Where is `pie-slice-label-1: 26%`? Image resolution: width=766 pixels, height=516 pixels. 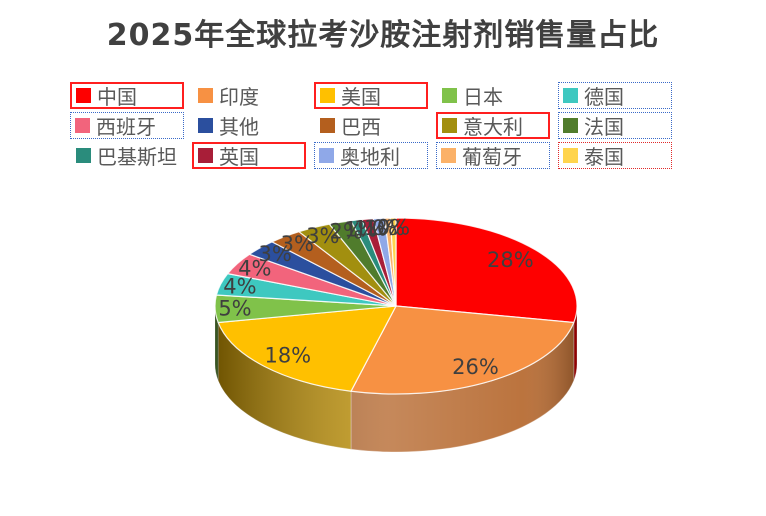 pie-slice-label-1: 26% is located at coordinates (475, 367).